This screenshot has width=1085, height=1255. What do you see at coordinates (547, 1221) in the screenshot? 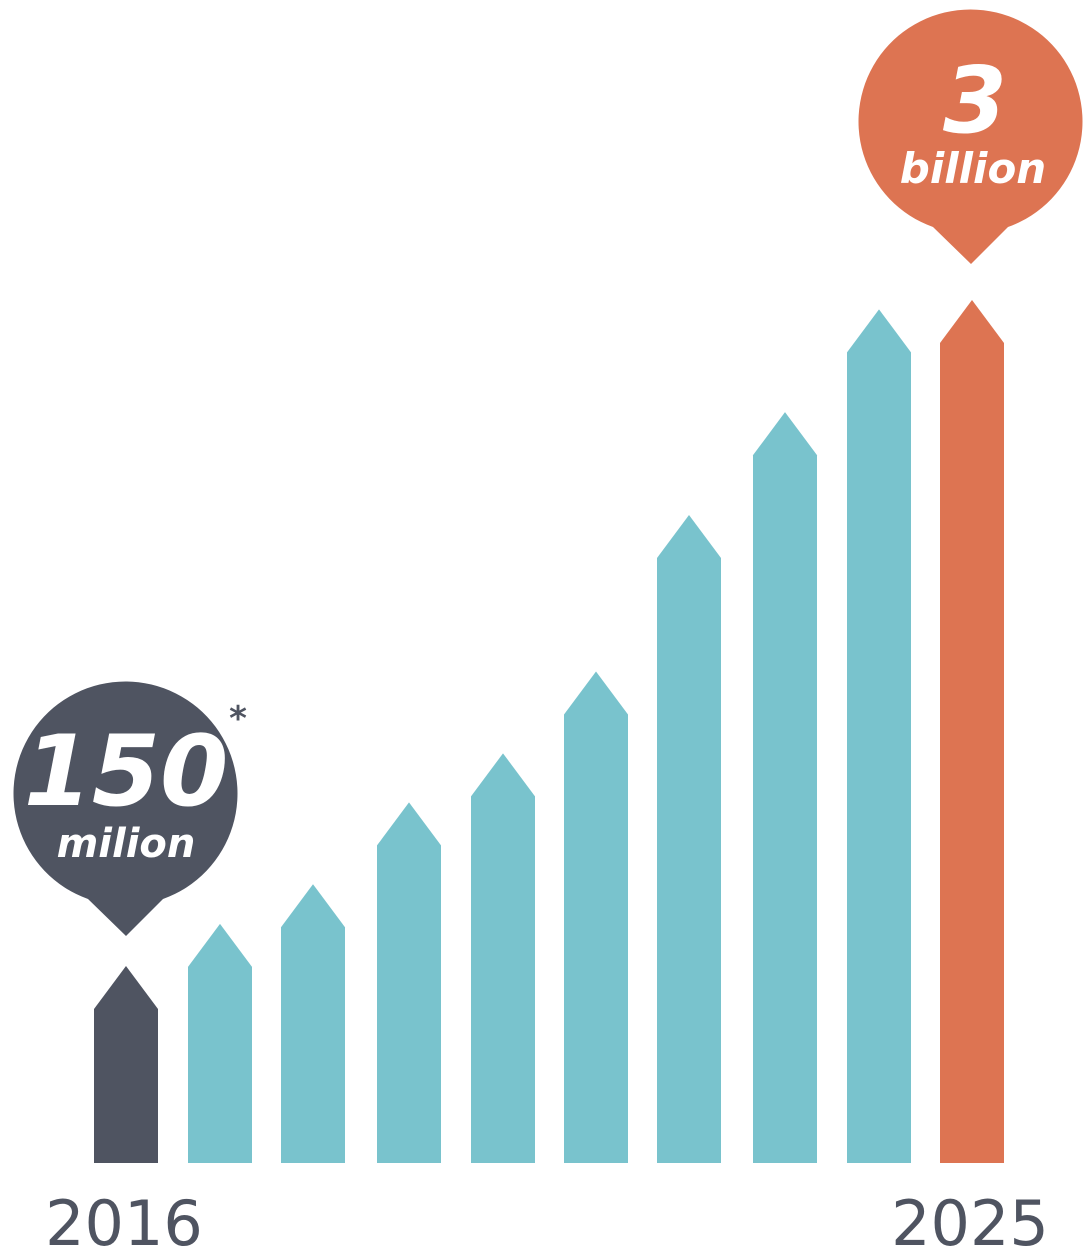
I see `x-axis-labels: 2016 2025` at bounding box center [547, 1221].